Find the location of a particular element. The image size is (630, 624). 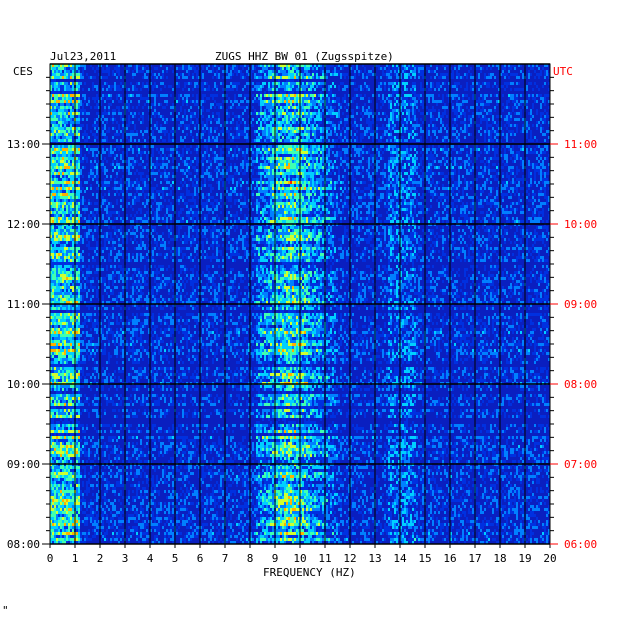

x-tick-label: 19 is located at coordinates (524, 558).